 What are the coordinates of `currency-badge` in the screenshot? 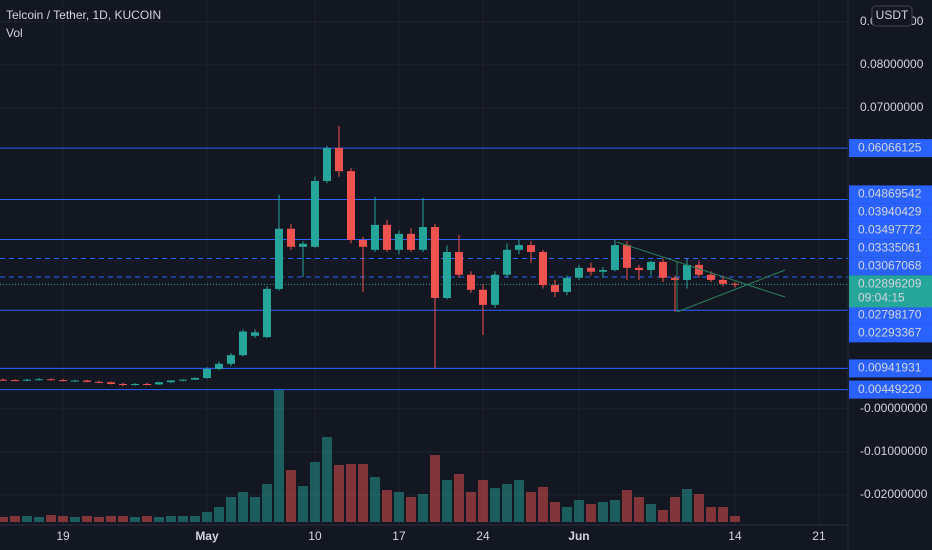 It's located at (892, 16).